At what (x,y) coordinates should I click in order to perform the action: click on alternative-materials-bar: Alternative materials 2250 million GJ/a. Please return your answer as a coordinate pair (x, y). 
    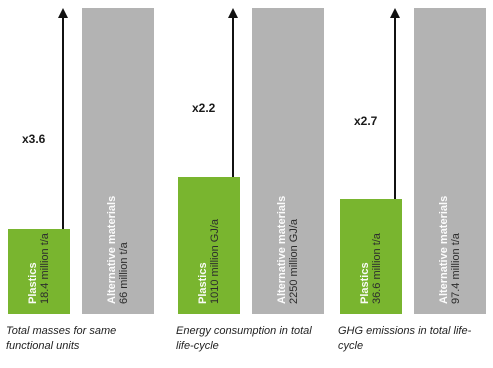
    Looking at the image, I should click on (288, 161).